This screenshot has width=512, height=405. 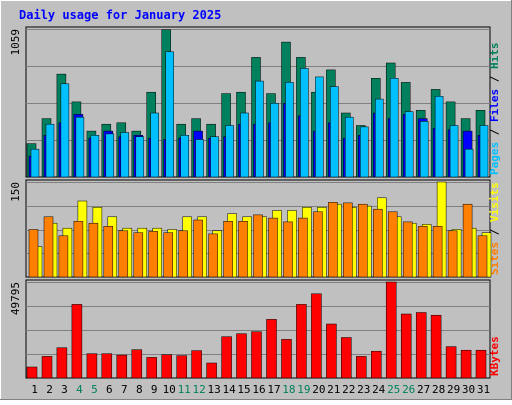 I want to click on day-label-14: 14, so click(x=229, y=389).